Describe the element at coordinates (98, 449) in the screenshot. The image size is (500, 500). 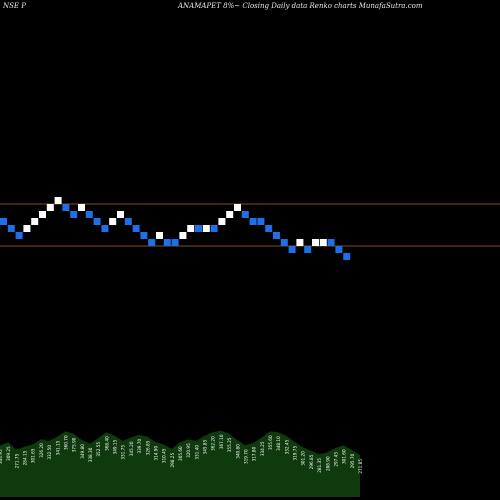
I see `volume-label: 352.55` at that location.